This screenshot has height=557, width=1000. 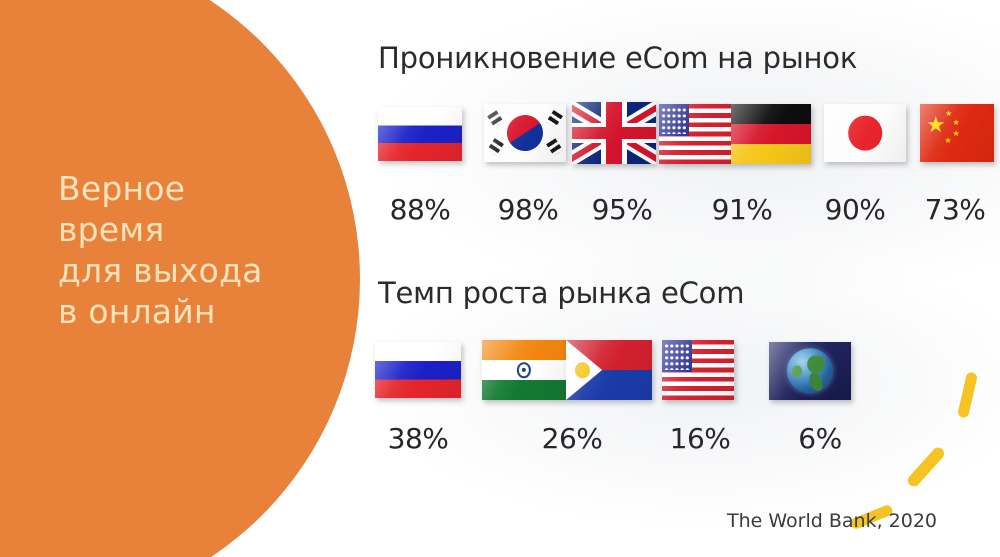 What do you see at coordinates (832, 521) in the screenshot?
I see `source-credit: The World Bank, 2020` at bounding box center [832, 521].